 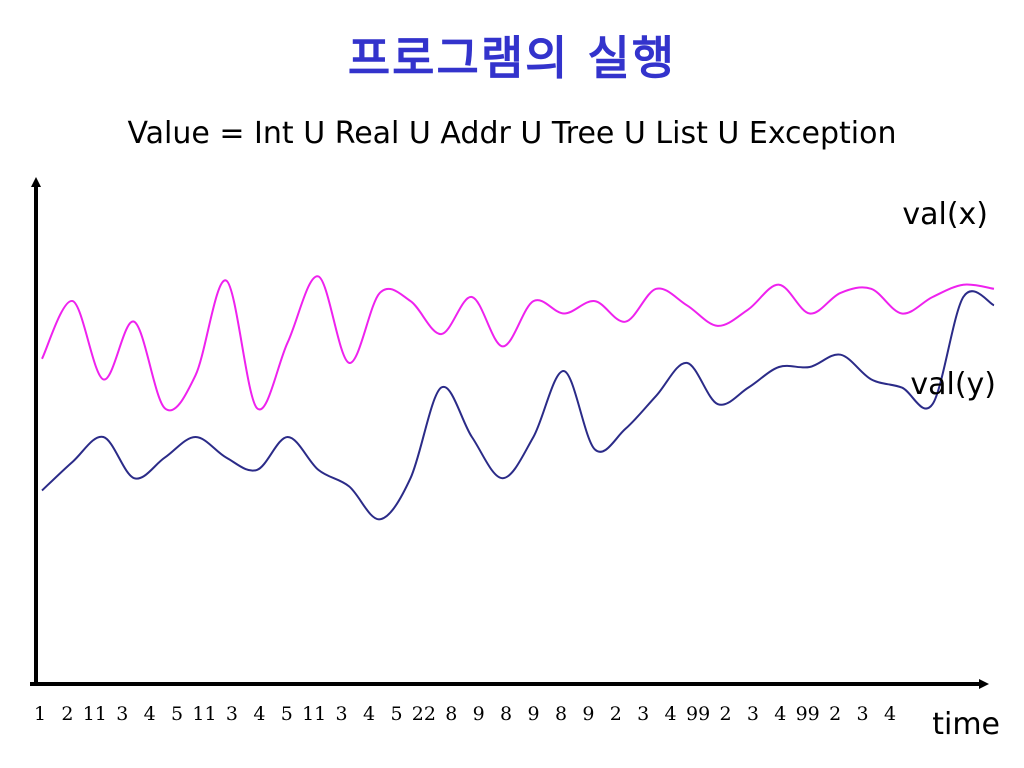 I want to click on slide-title: 프로그램의 실행, so click(x=512, y=58).